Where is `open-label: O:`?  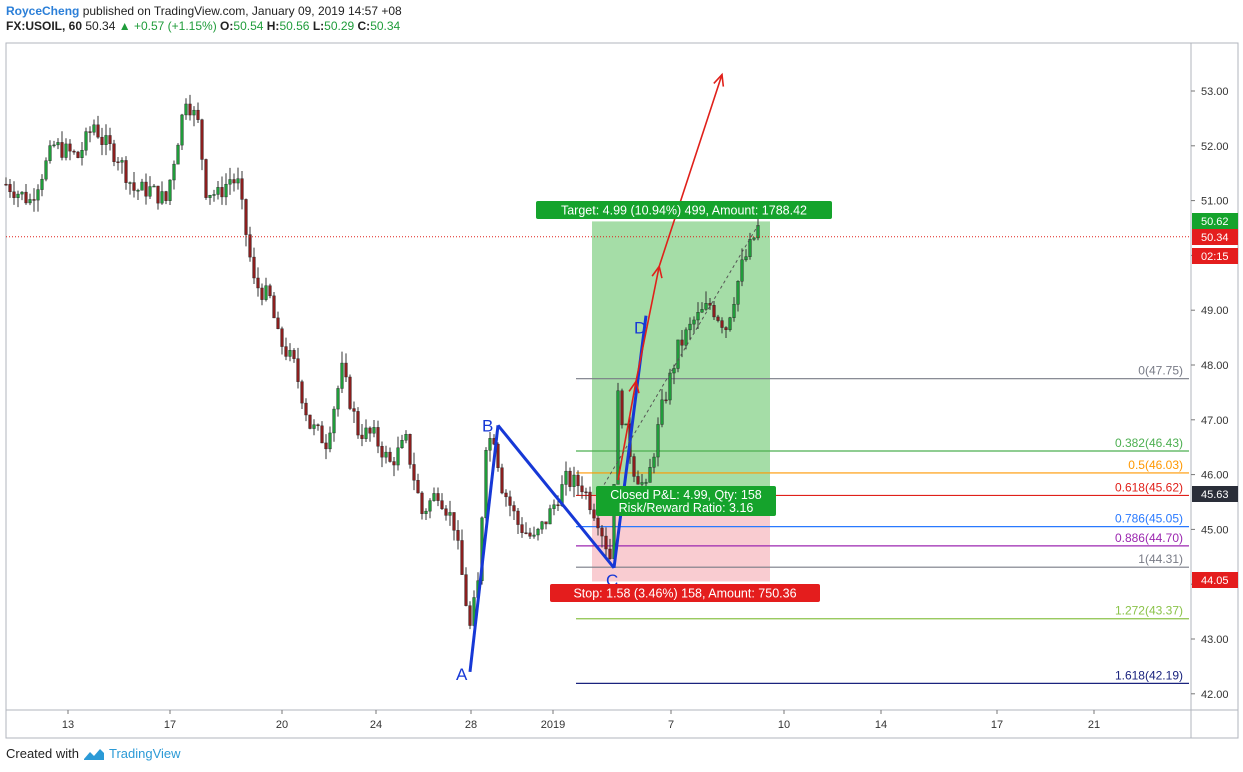 open-label: O: is located at coordinates (227, 26).